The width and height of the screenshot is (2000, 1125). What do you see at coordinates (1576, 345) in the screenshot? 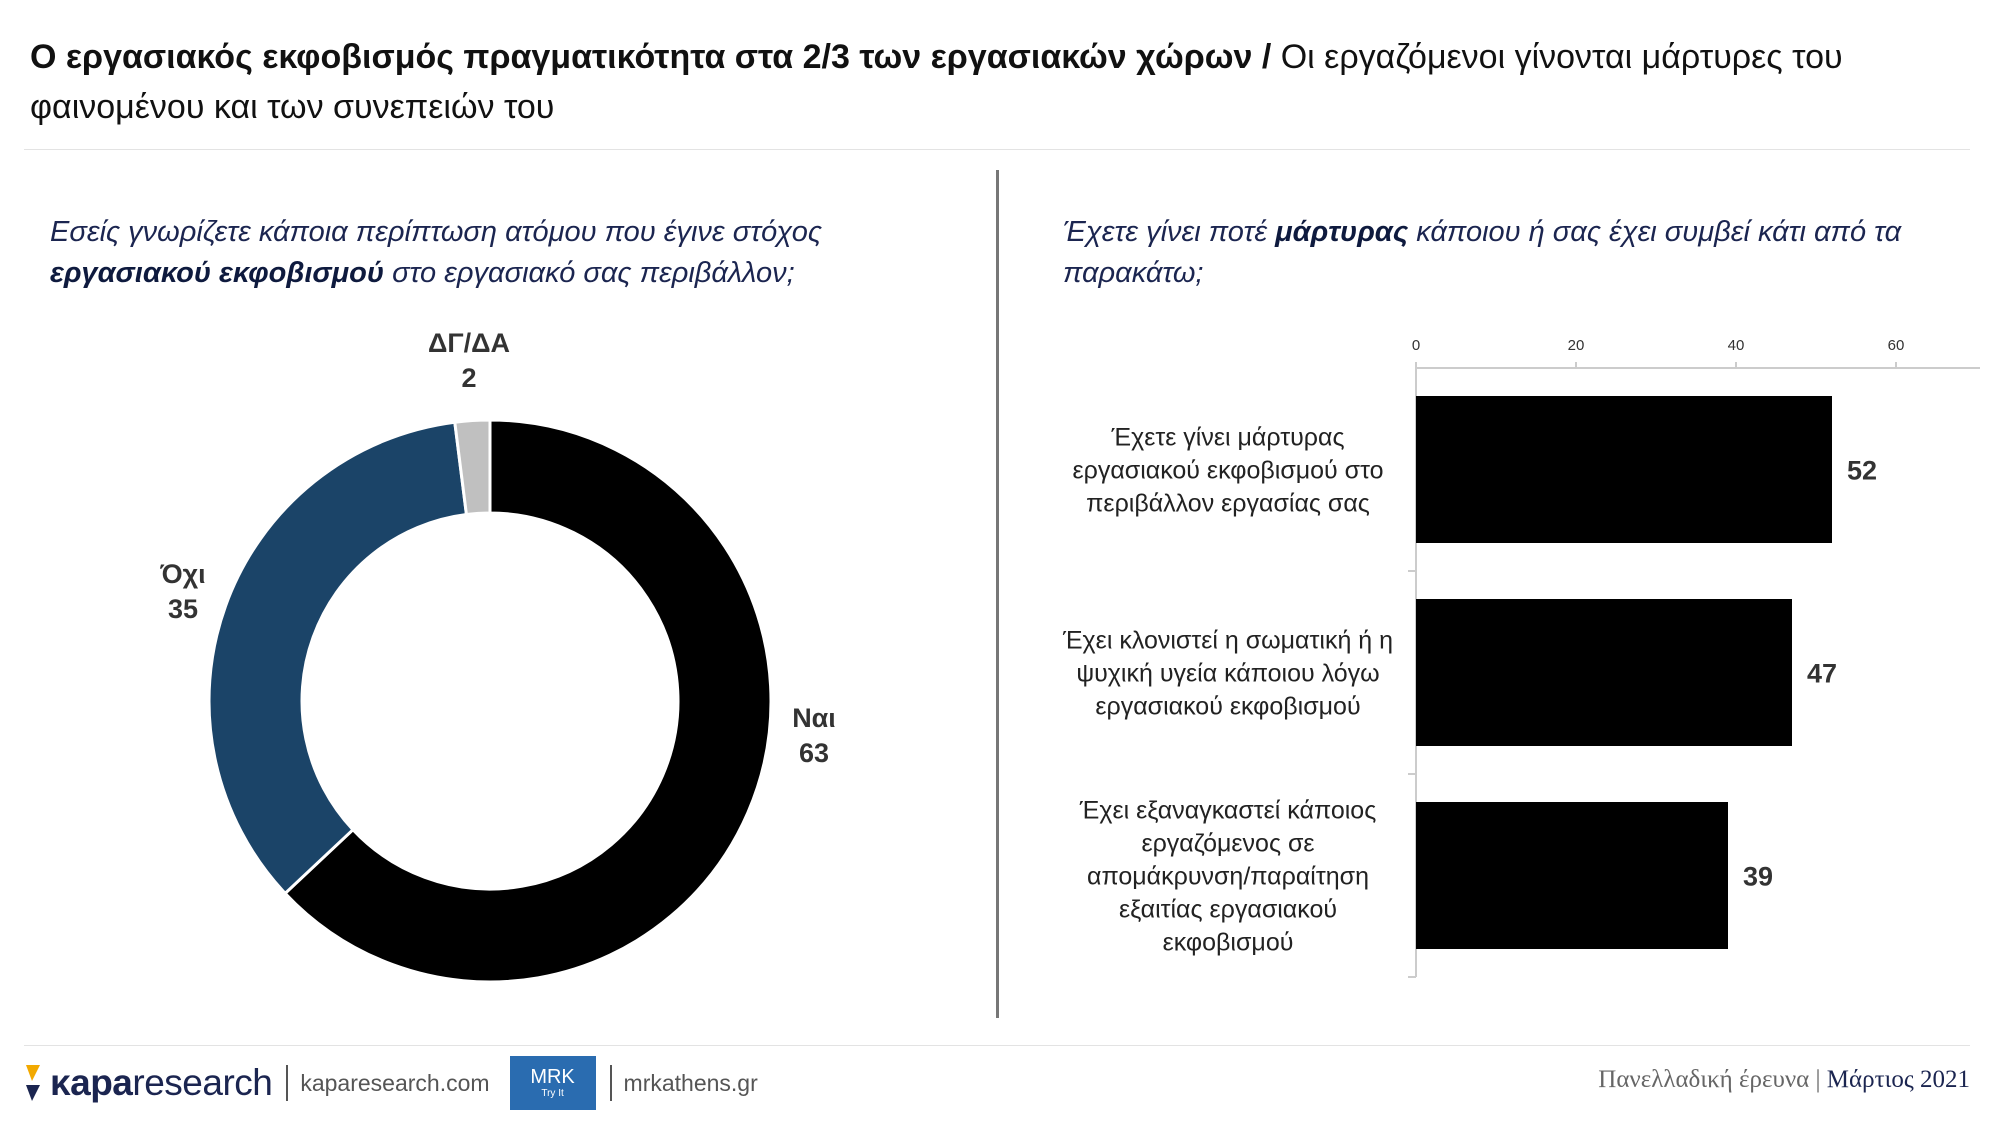
I see `x-tick-label-1: 20` at bounding box center [1576, 345].